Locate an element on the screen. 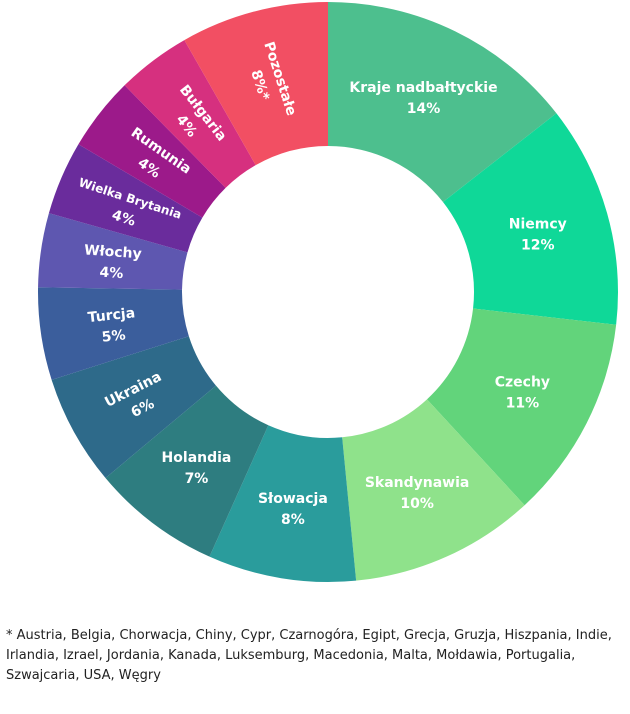  slice-niemcy is located at coordinates (530, 219).